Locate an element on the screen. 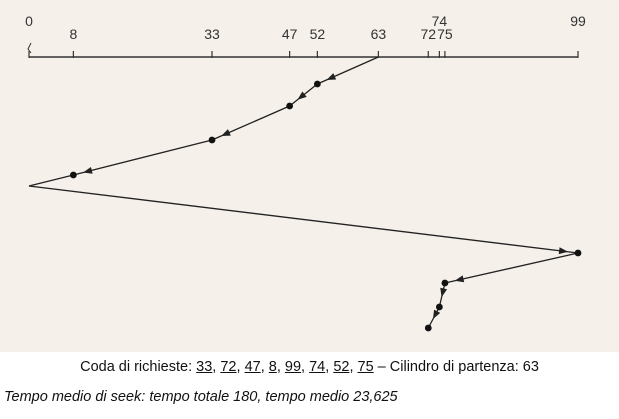 The width and height of the screenshot is (619, 419). request-value: 47 is located at coordinates (252, 367).